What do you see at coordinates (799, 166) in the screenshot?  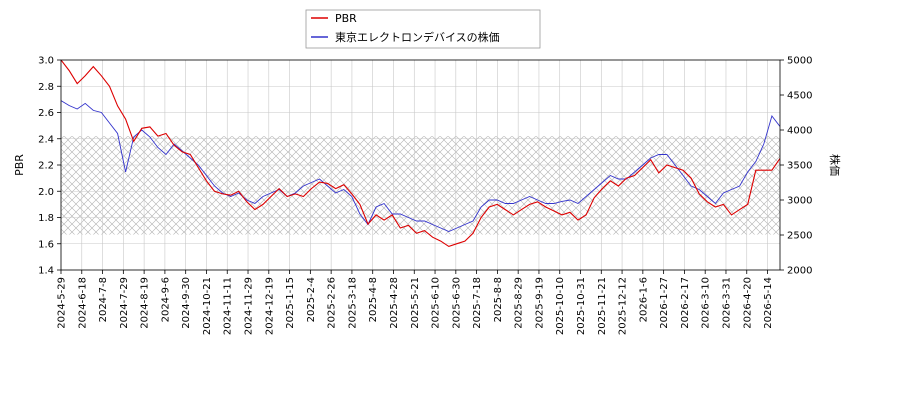 I see `right-tick-label: 3500` at bounding box center [799, 166].